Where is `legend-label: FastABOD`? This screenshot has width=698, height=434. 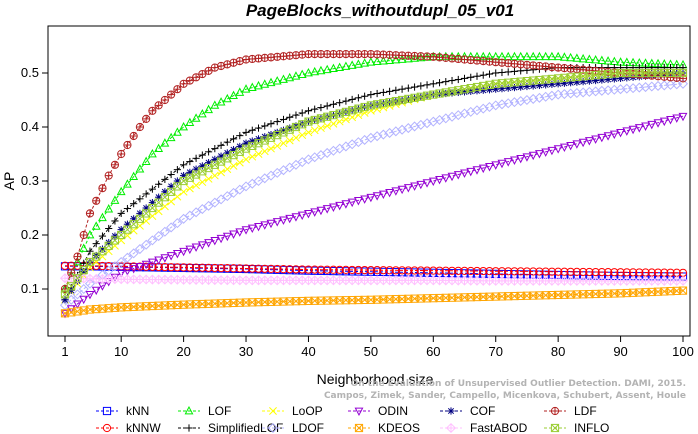 legend-label: FastABOD is located at coordinates (499, 427).